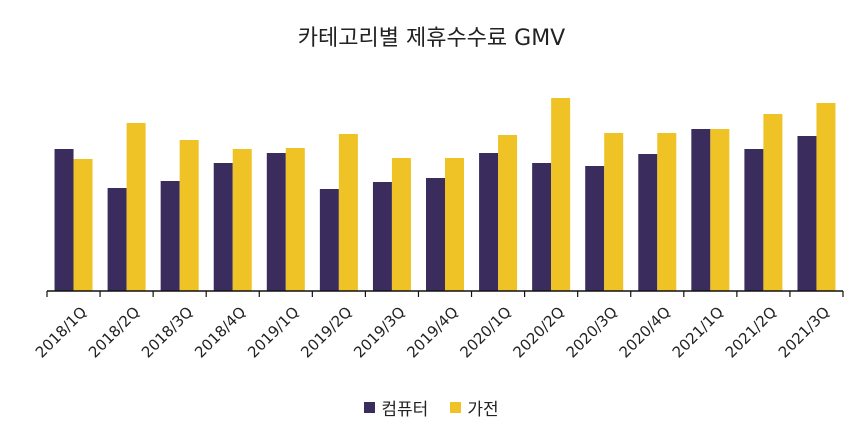 The height and width of the screenshot is (437, 863). I want to click on legend-item-series-2: 가전, so click(474, 407).